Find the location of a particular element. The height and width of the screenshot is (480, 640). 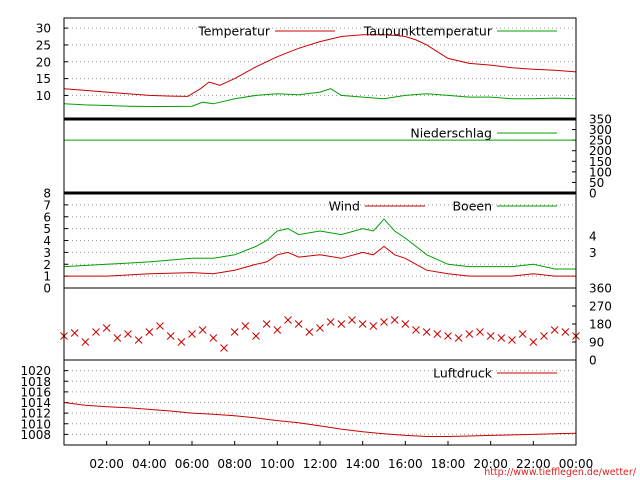

precipitation-ytick-label: 0 is located at coordinates (593, 194).